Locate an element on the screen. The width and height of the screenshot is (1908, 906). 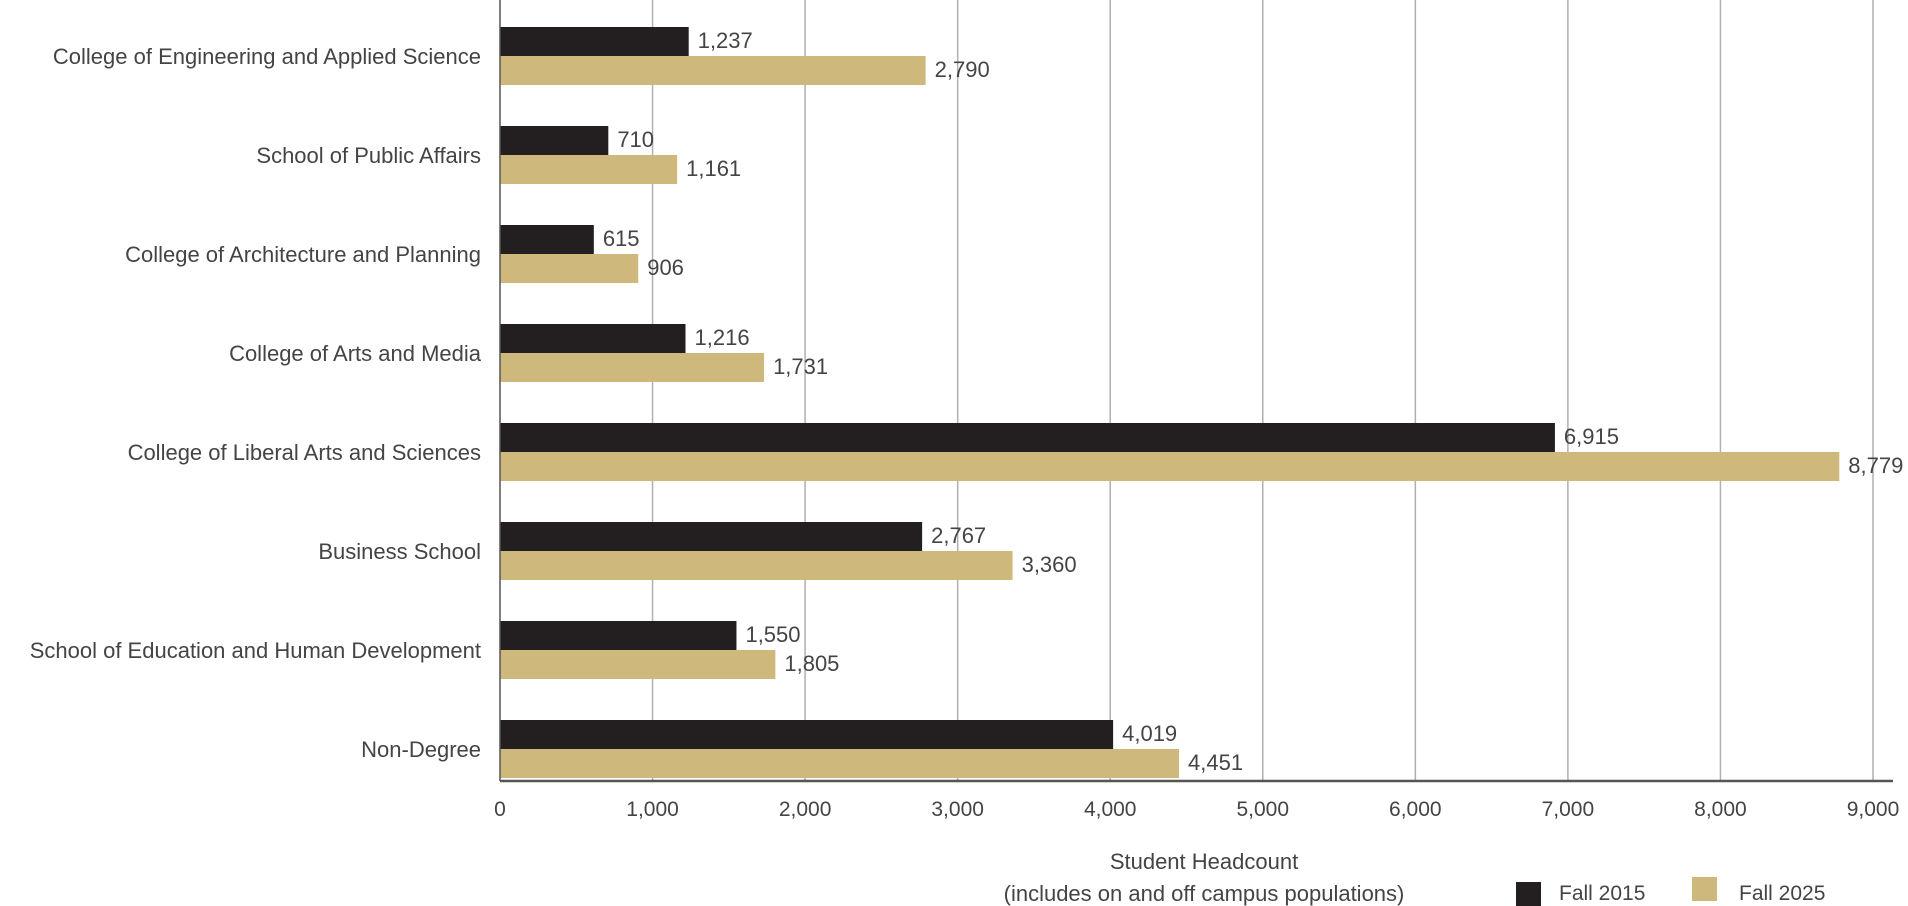
bar-fall-2015-college-of-architecture-and-planning is located at coordinates (547, 239).